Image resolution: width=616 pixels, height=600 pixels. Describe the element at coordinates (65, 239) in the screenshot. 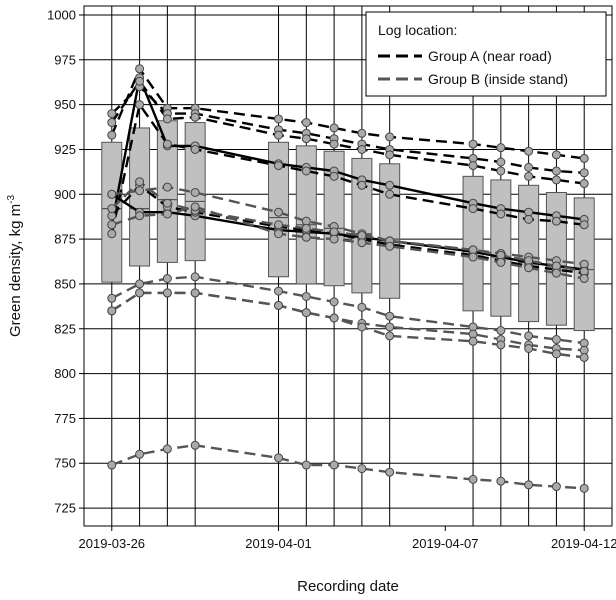

I see `y-tick-label: 875` at that location.